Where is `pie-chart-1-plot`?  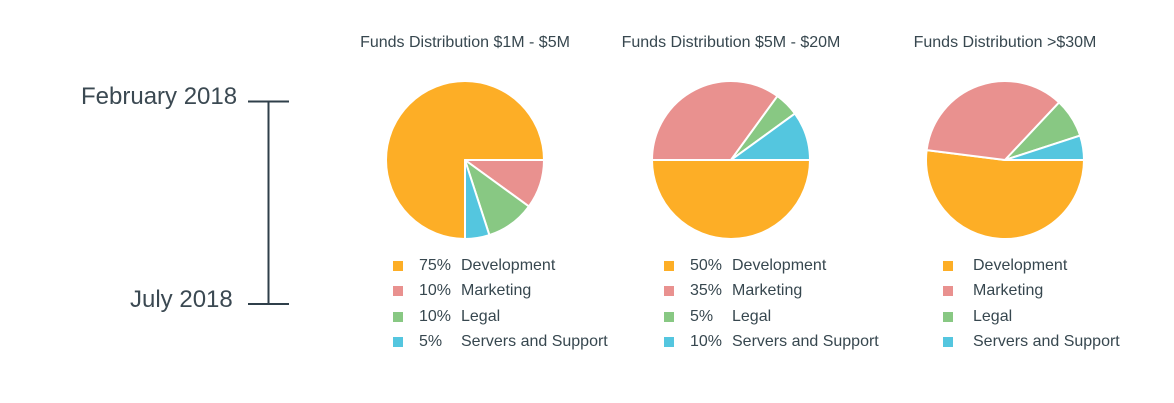
pie-chart-1-plot is located at coordinates (465, 160).